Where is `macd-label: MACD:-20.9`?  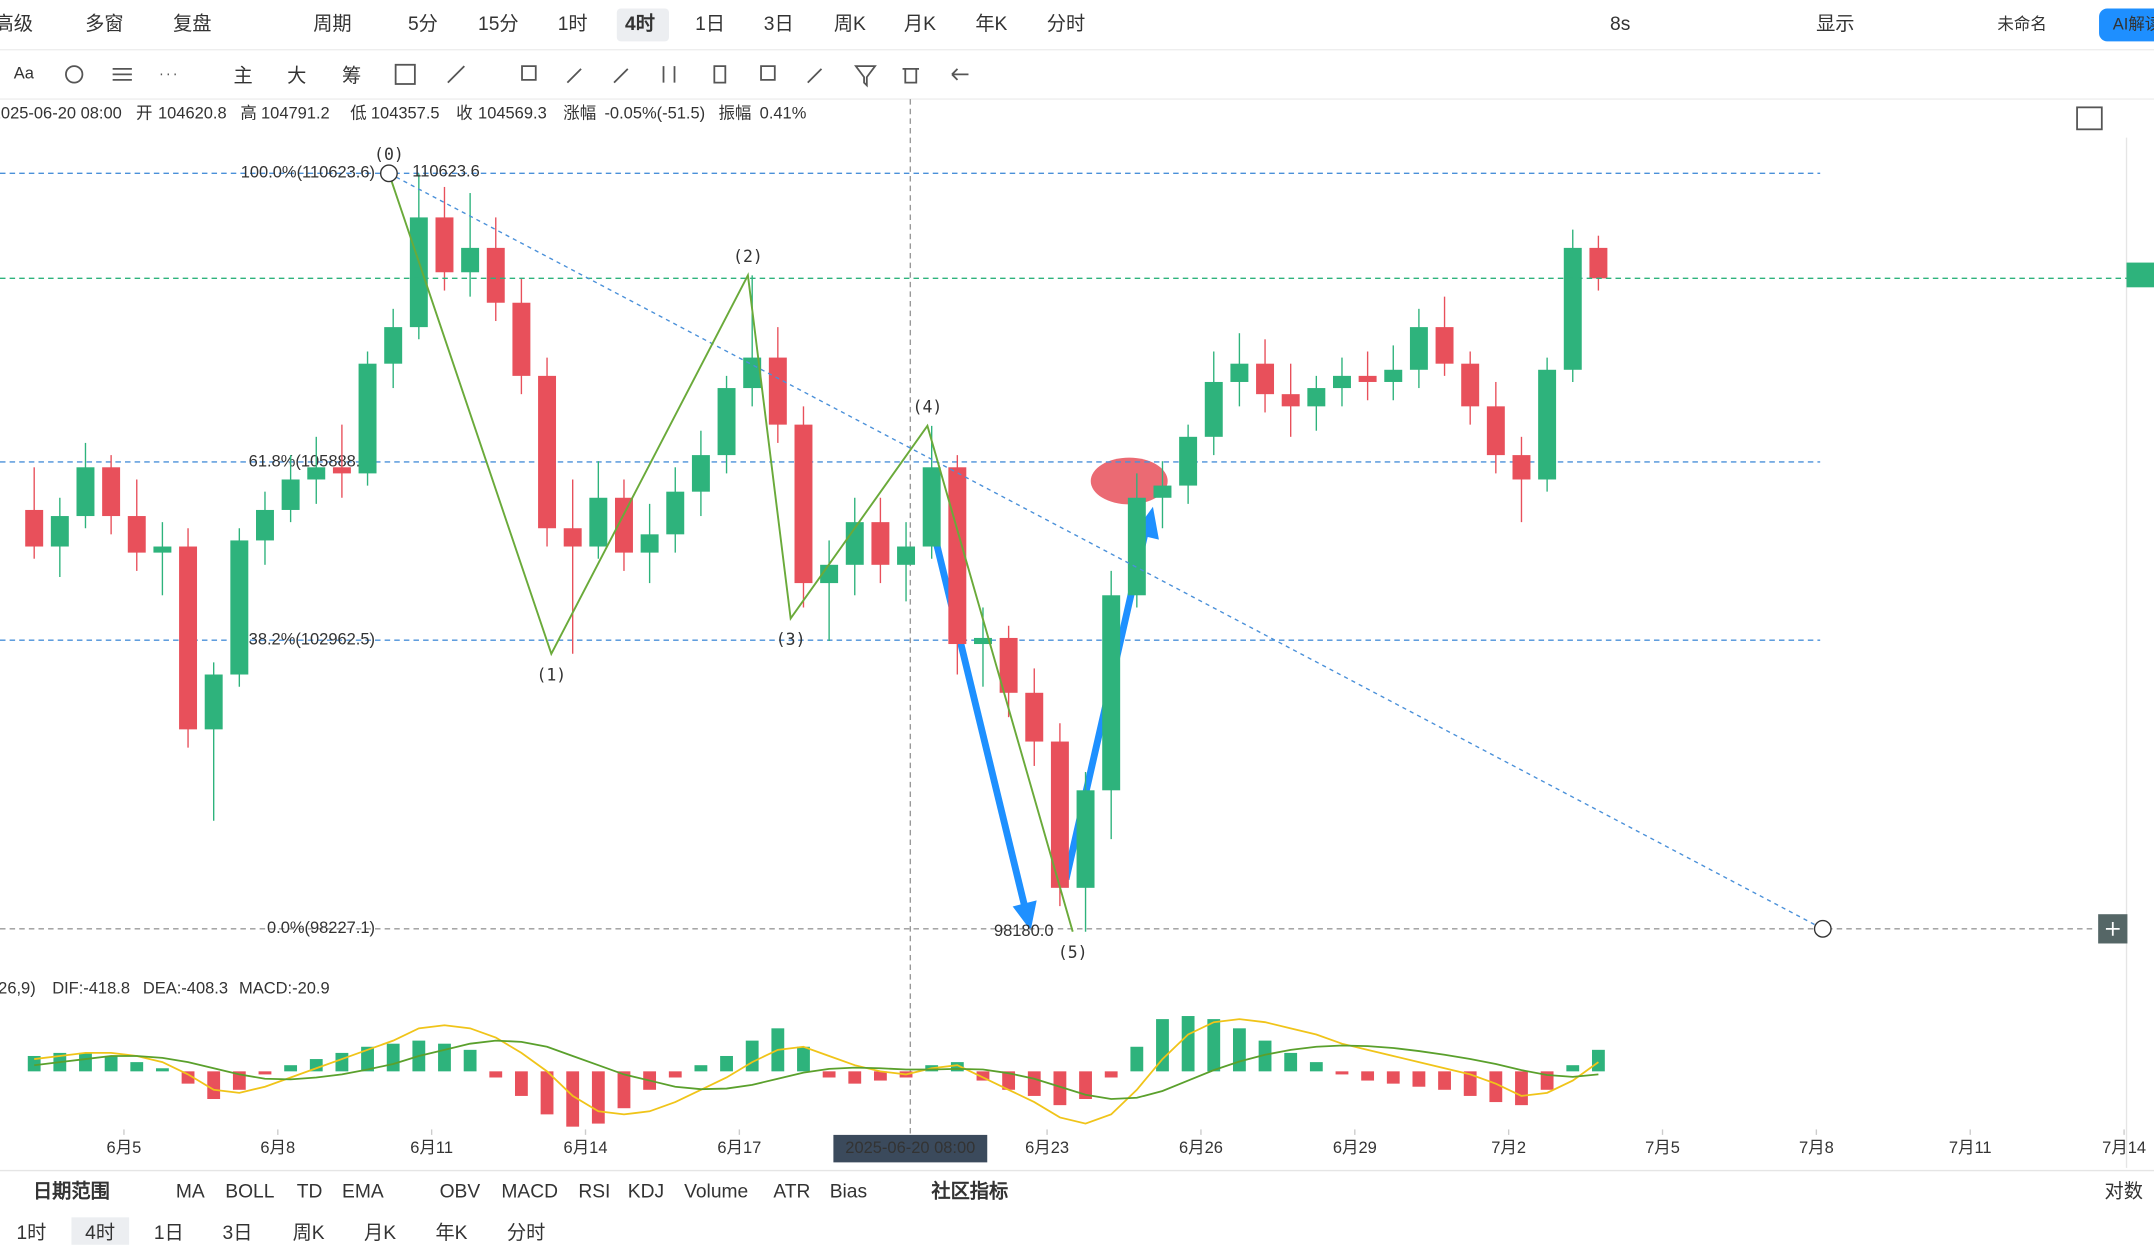 macd-label: MACD:-20.9 is located at coordinates (284, 989).